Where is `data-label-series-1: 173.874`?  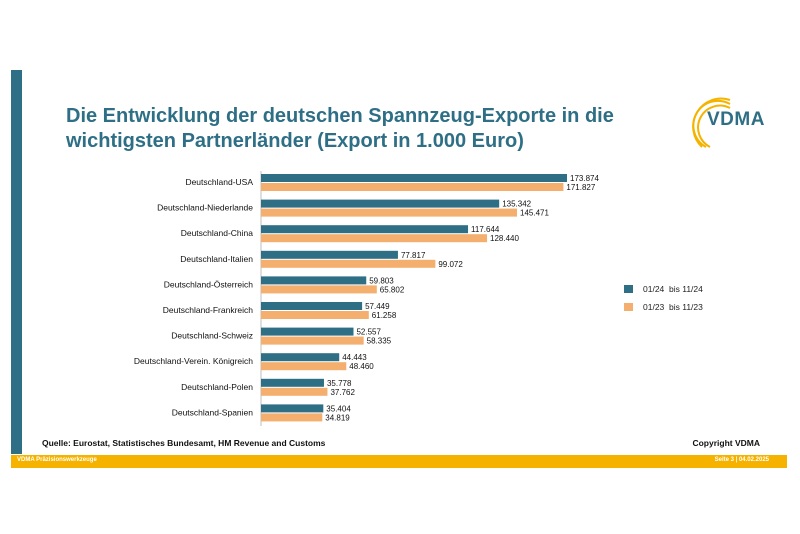 data-label-series-1: 173.874 is located at coordinates (584, 178).